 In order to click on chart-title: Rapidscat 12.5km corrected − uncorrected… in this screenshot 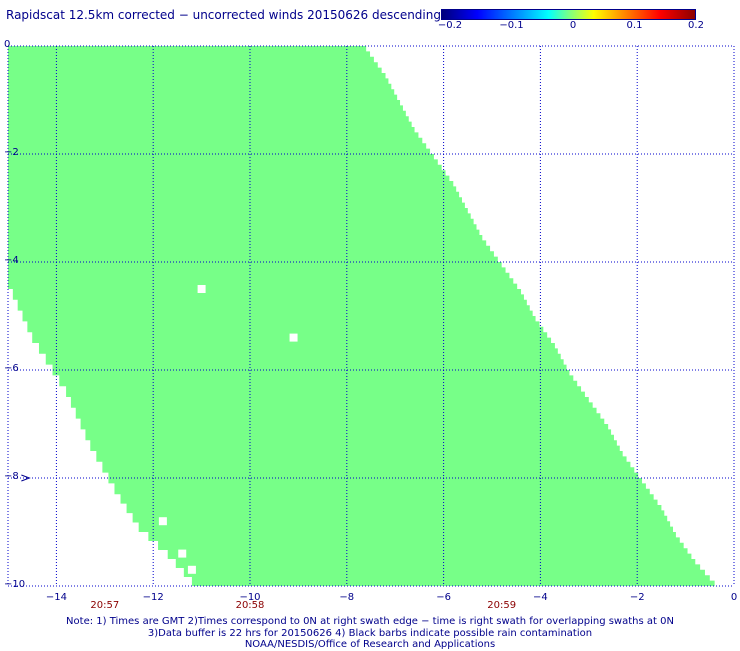, I will do `click(223, 15)`.